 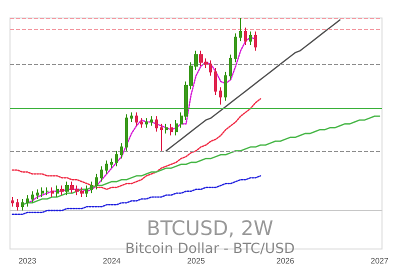 What do you see at coordinates (379, 260) in the screenshot?
I see `x-tick-label: 2027` at bounding box center [379, 260].